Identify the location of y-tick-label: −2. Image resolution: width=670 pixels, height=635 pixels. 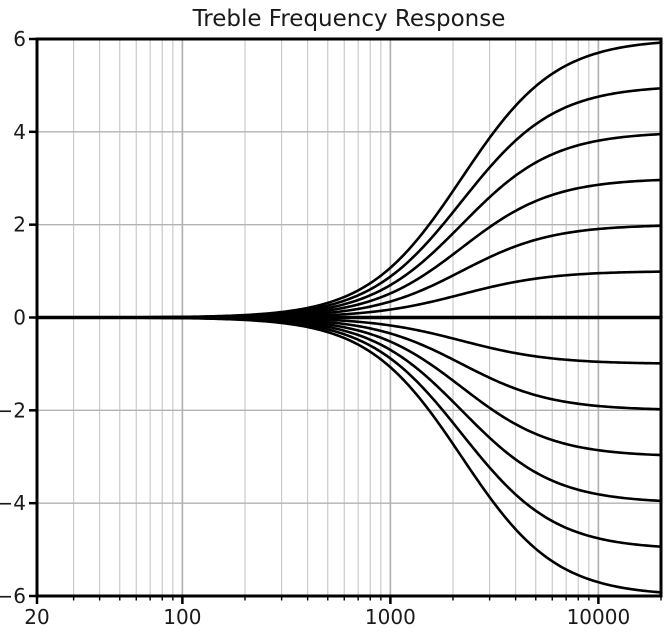
(13, 410).